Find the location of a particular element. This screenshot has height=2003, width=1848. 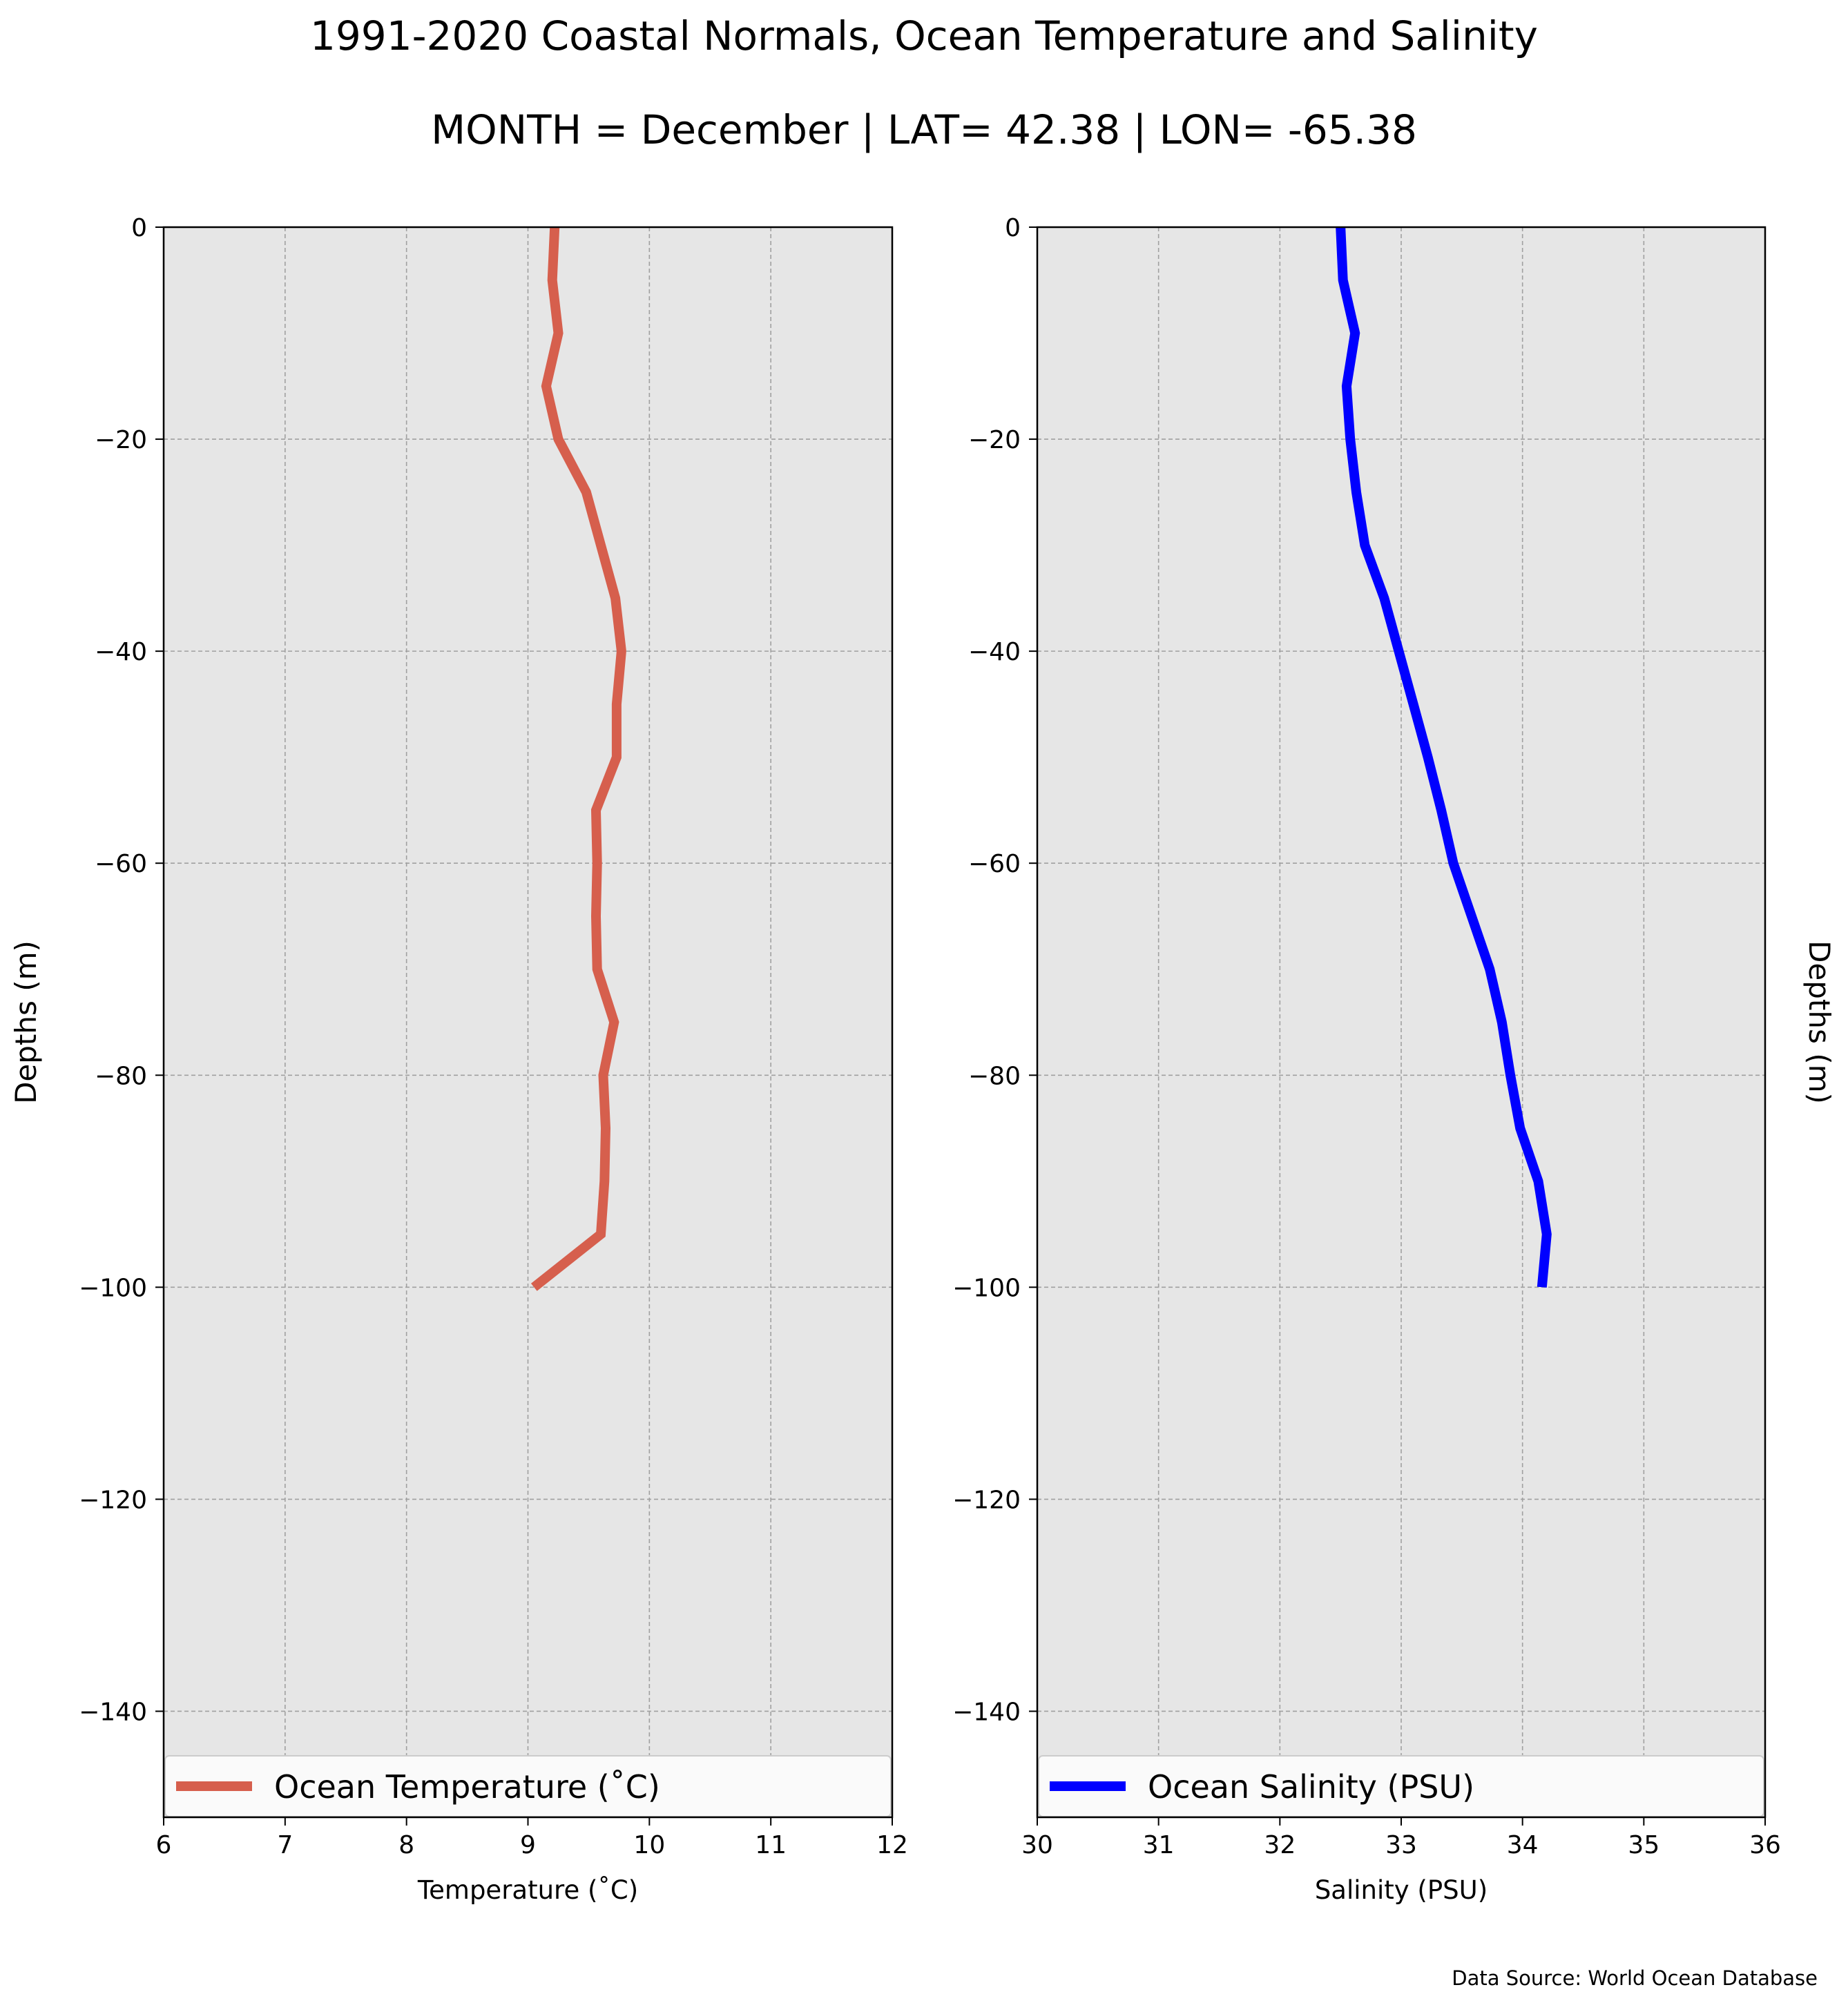

x-tick-label: 33 is located at coordinates (1401, 1845).